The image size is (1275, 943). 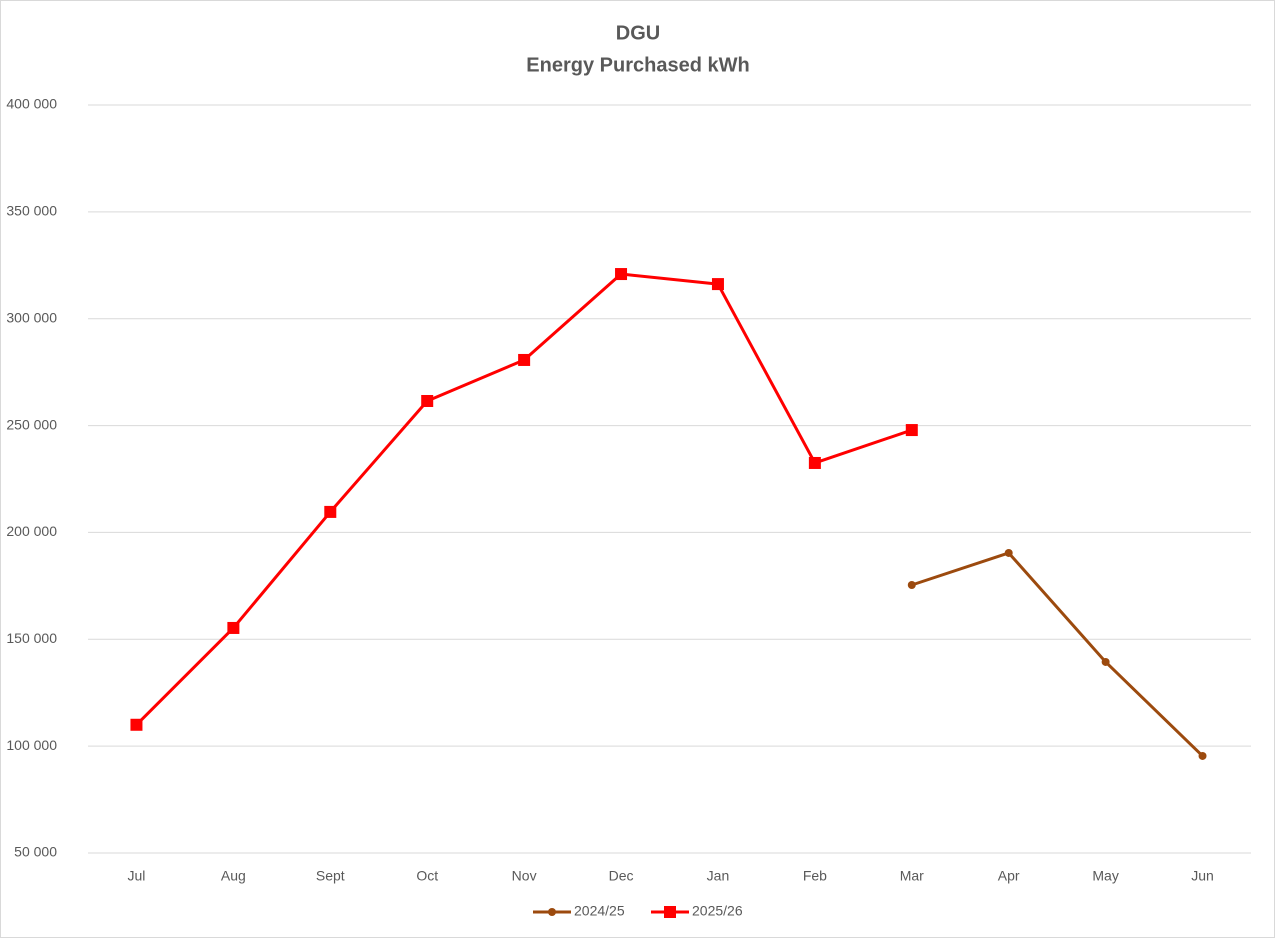 I want to click on x-tick-label: Jun, so click(x=1202, y=876).